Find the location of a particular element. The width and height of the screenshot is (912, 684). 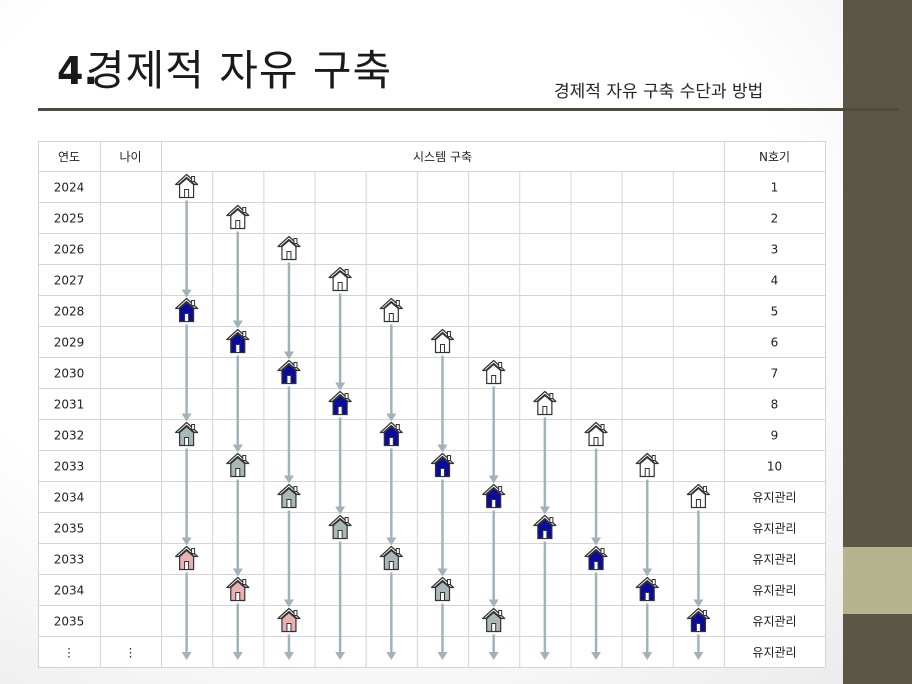

header-count: N호기 is located at coordinates (774, 157).